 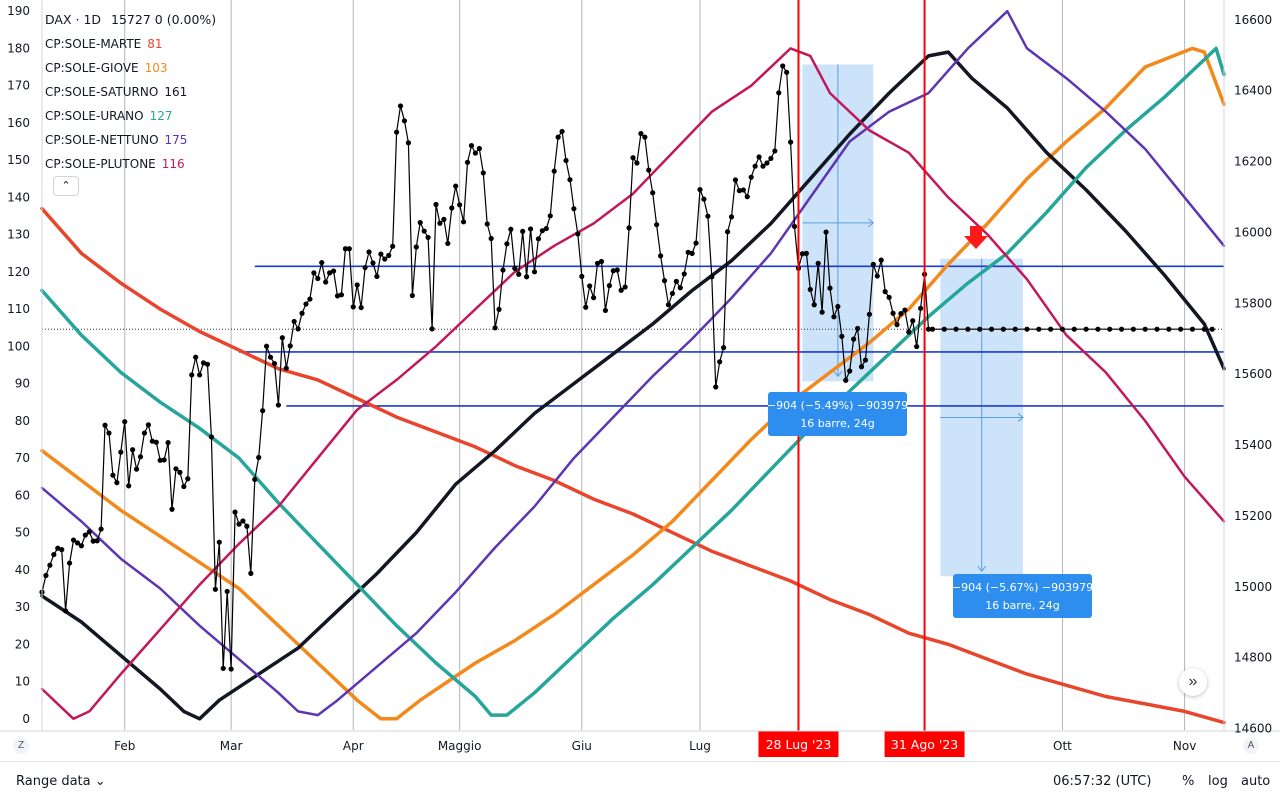 I want to click on left-tick-label: 190, so click(x=18, y=11).